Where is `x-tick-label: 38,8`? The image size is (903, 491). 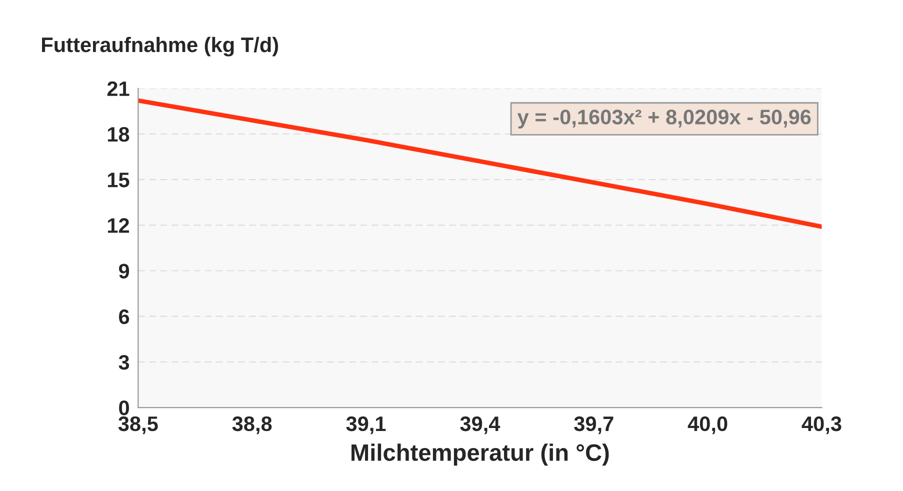 x-tick-label: 38,8 is located at coordinates (252, 425).